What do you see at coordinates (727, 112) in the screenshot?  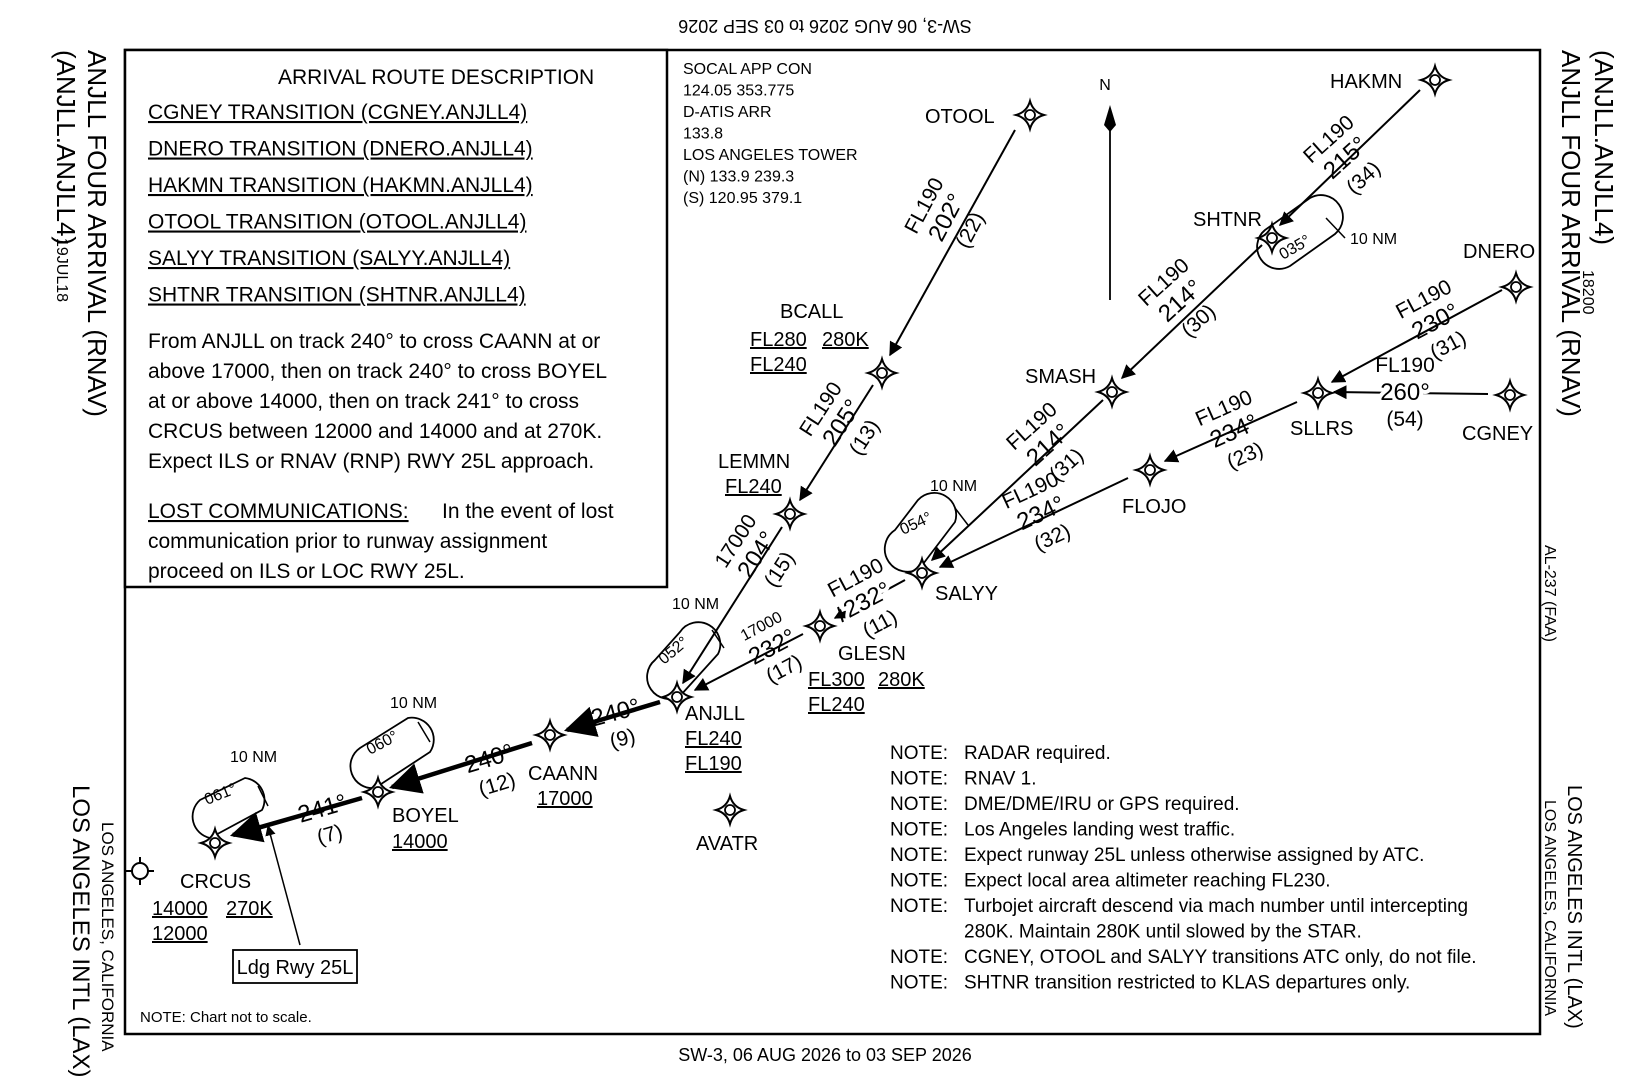 I see `frequency-line: D-ATIS ARR` at bounding box center [727, 112].